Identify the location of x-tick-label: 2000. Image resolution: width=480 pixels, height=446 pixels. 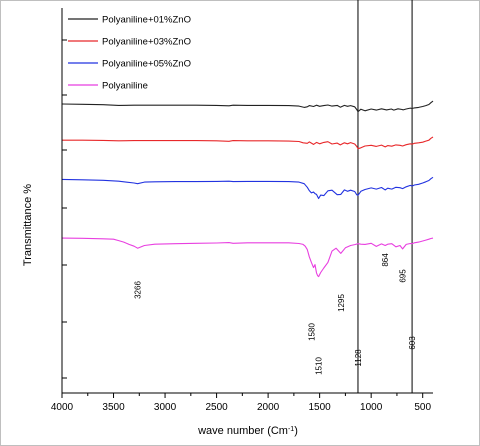
(268, 407).